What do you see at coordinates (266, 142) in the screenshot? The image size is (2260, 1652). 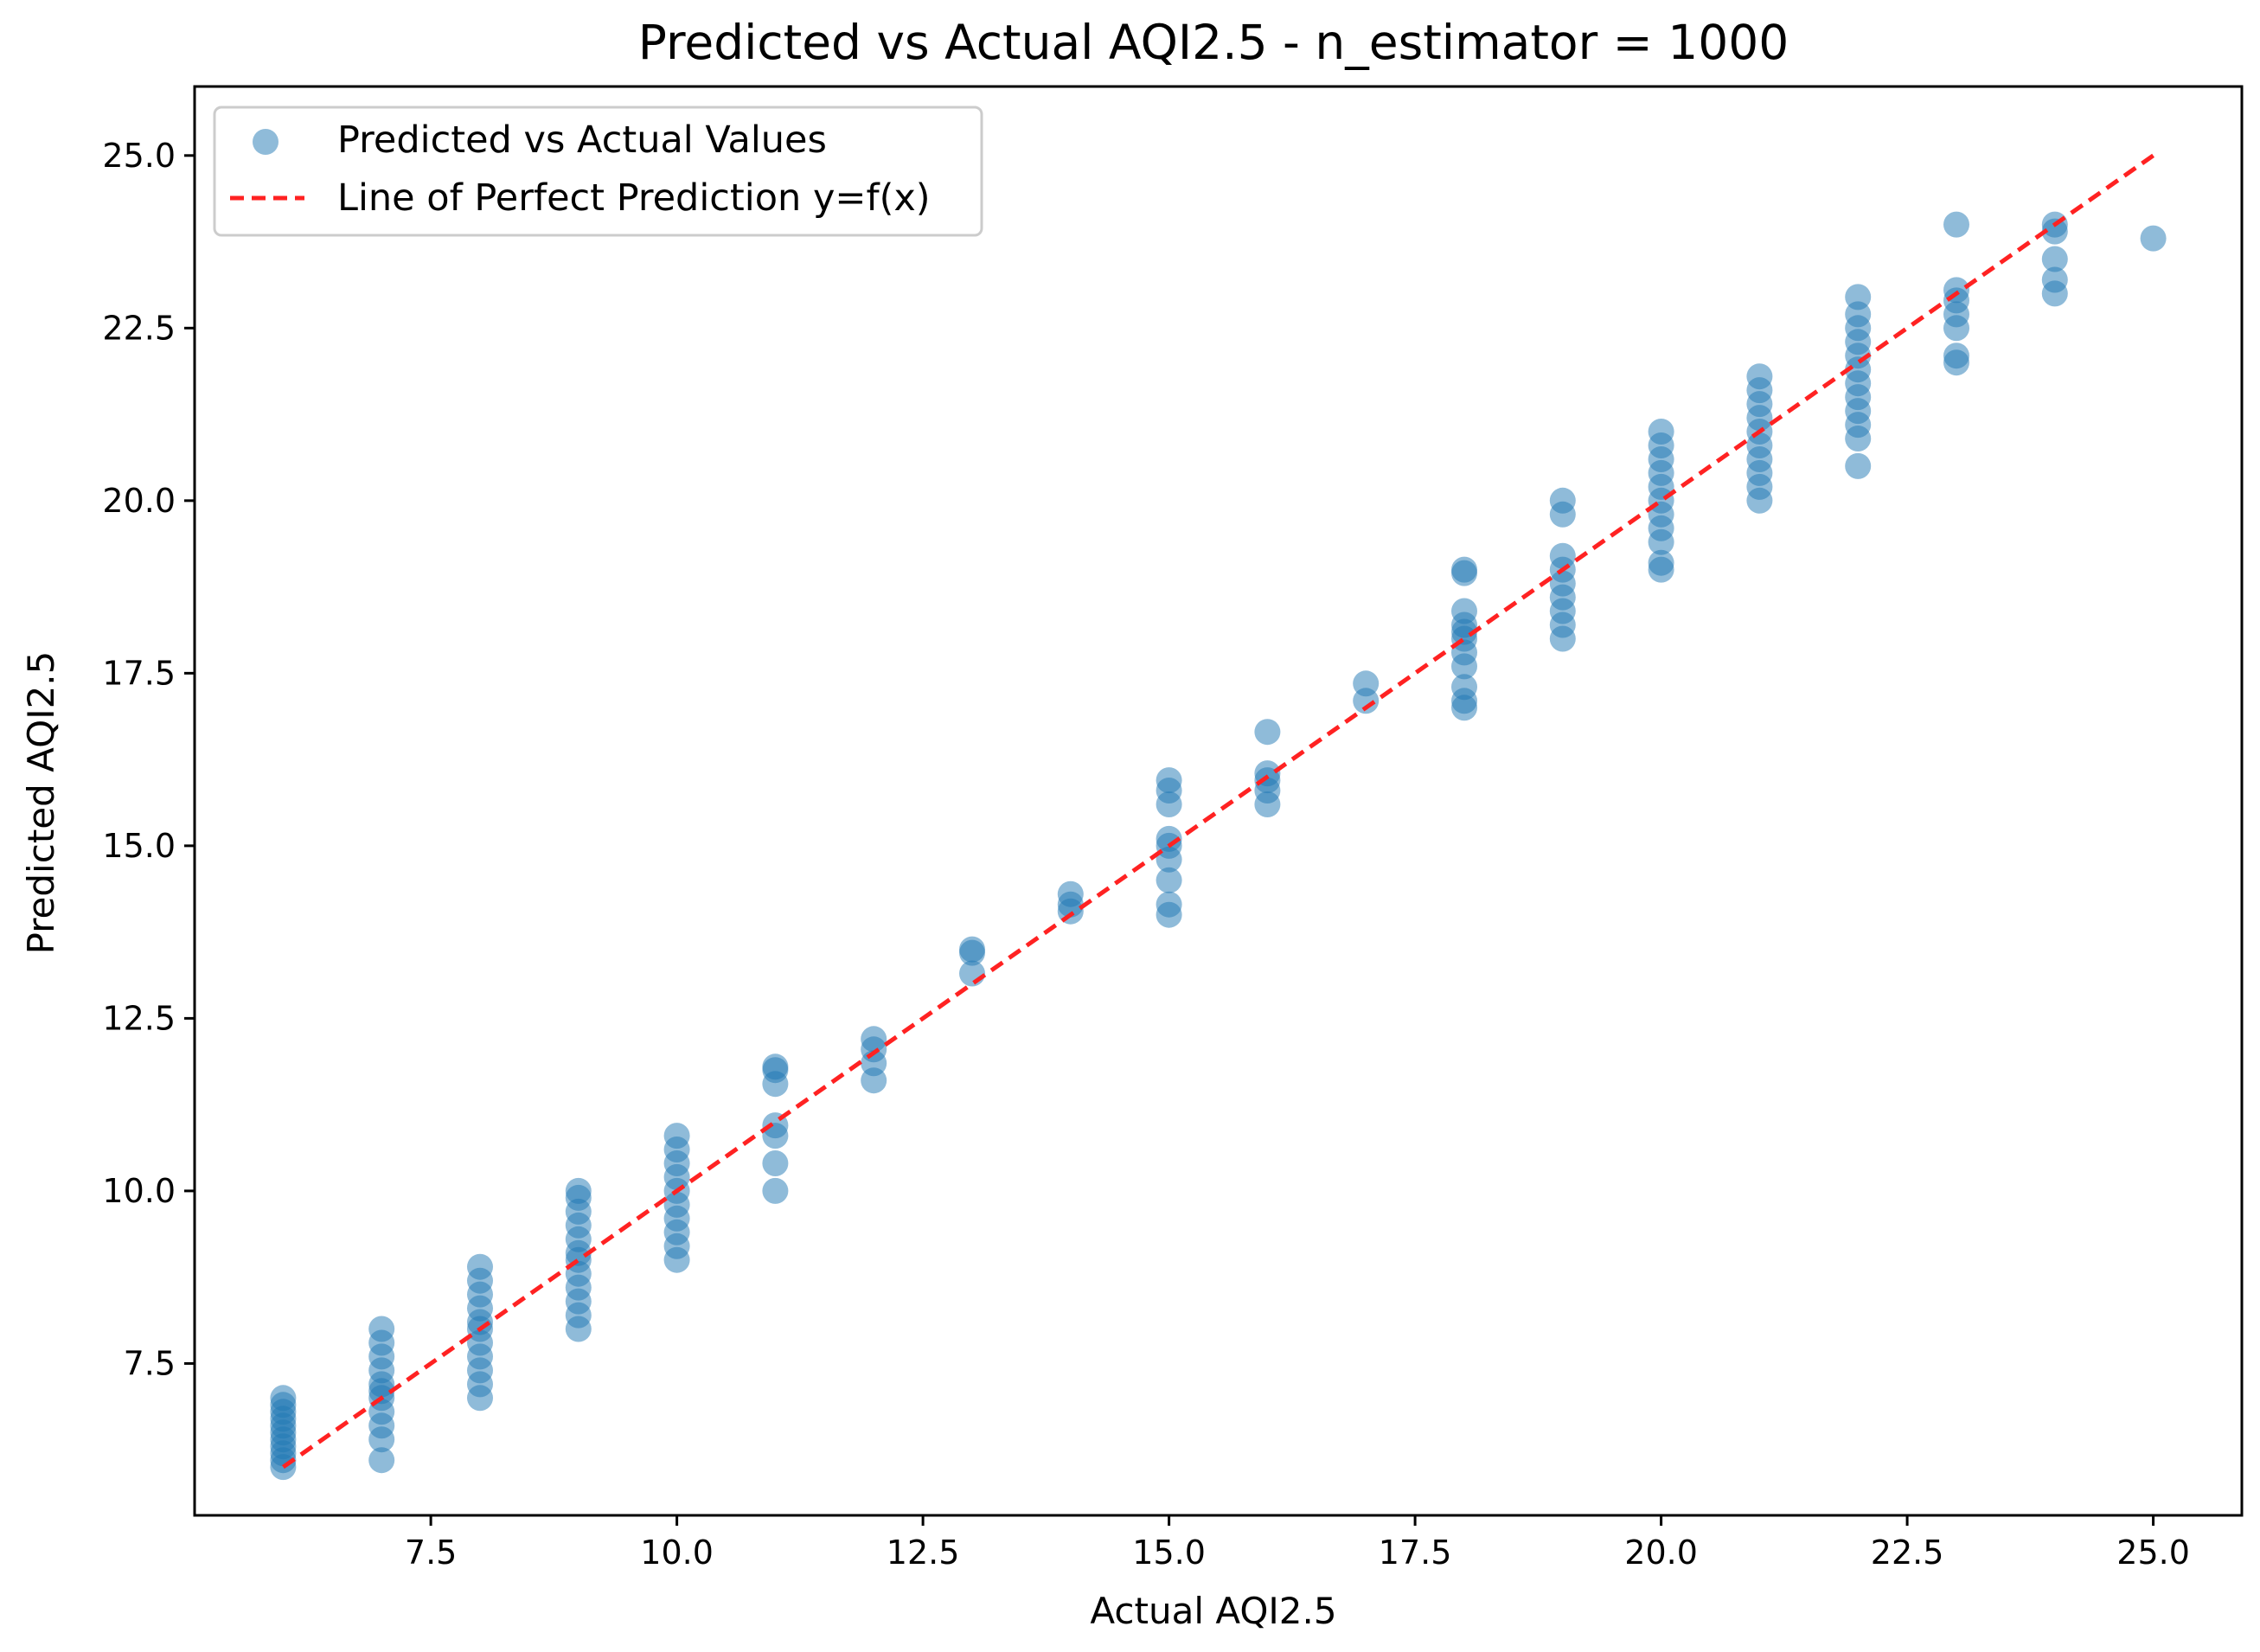 I see `legend-scatter-marker` at bounding box center [266, 142].